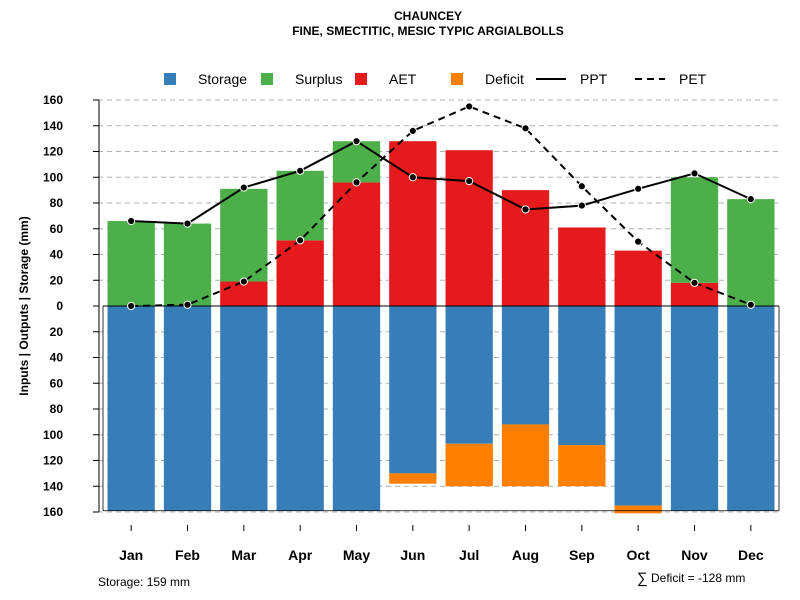 Image resolution: width=800 pixels, height=600 pixels. Describe the element at coordinates (428, 16) in the screenshot. I see `chart-title: CHAUNCEY` at that location.